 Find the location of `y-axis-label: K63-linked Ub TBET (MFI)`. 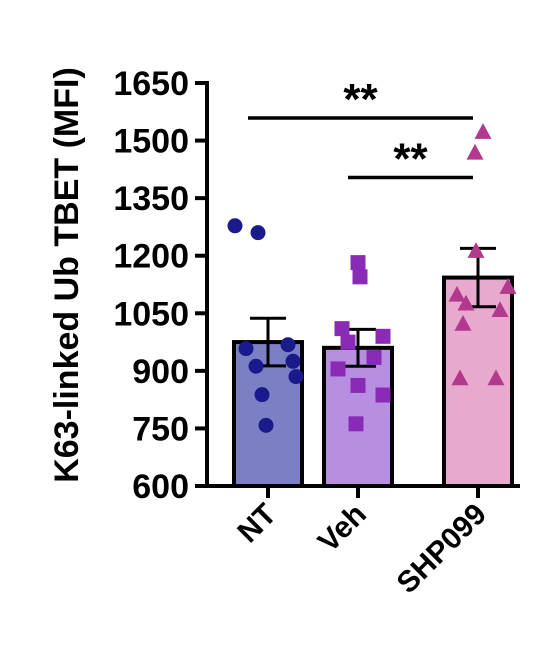

y-axis-label: K63-linked Ub TBET (MFI) is located at coordinates (67, 275).